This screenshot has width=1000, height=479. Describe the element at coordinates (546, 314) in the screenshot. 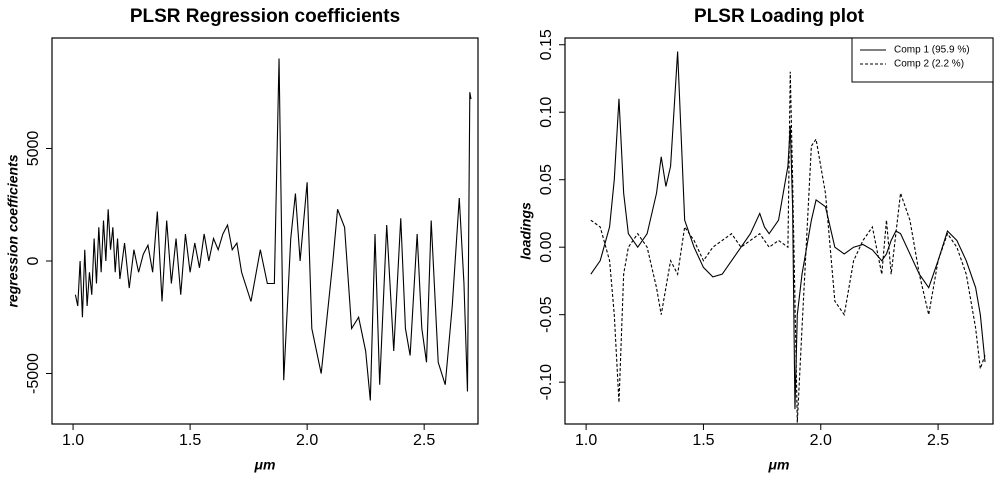

I see `y-tick-label: -0.05` at that location.